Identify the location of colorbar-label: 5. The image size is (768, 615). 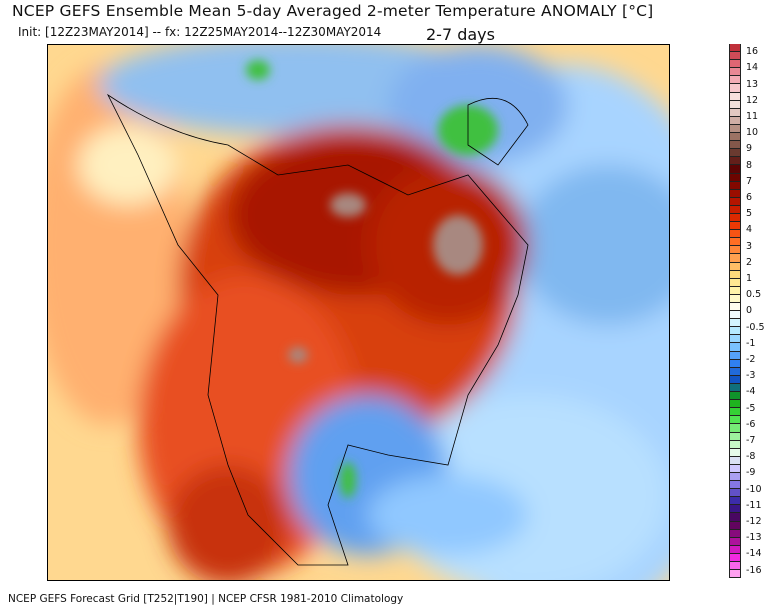
(749, 214).